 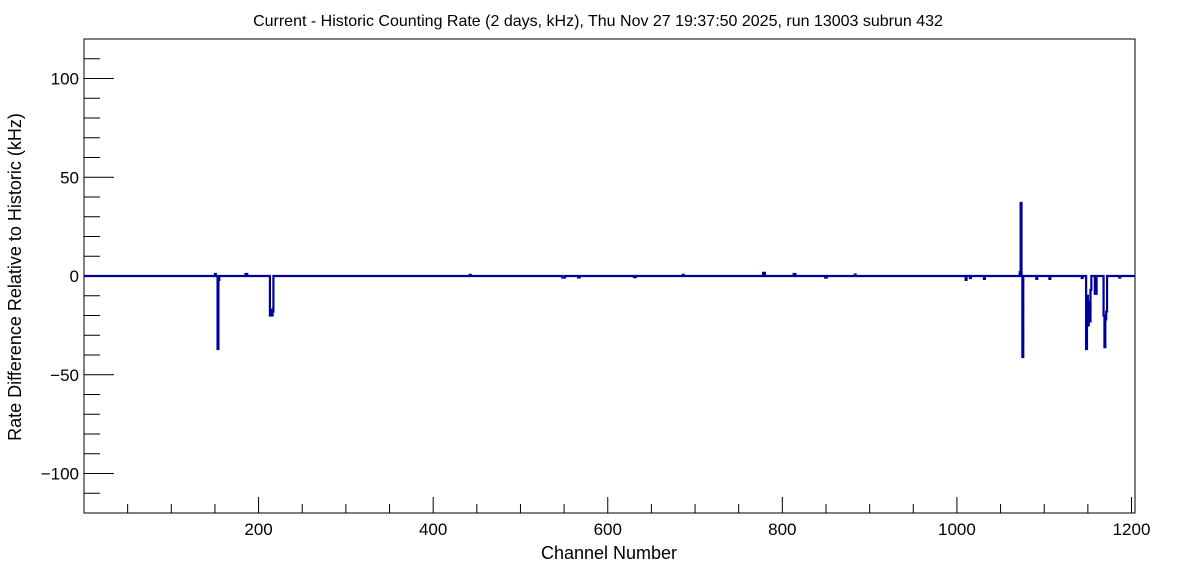 What do you see at coordinates (65, 79) in the screenshot?
I see `y-tick-label: 100` at bounding box center [65, 79].